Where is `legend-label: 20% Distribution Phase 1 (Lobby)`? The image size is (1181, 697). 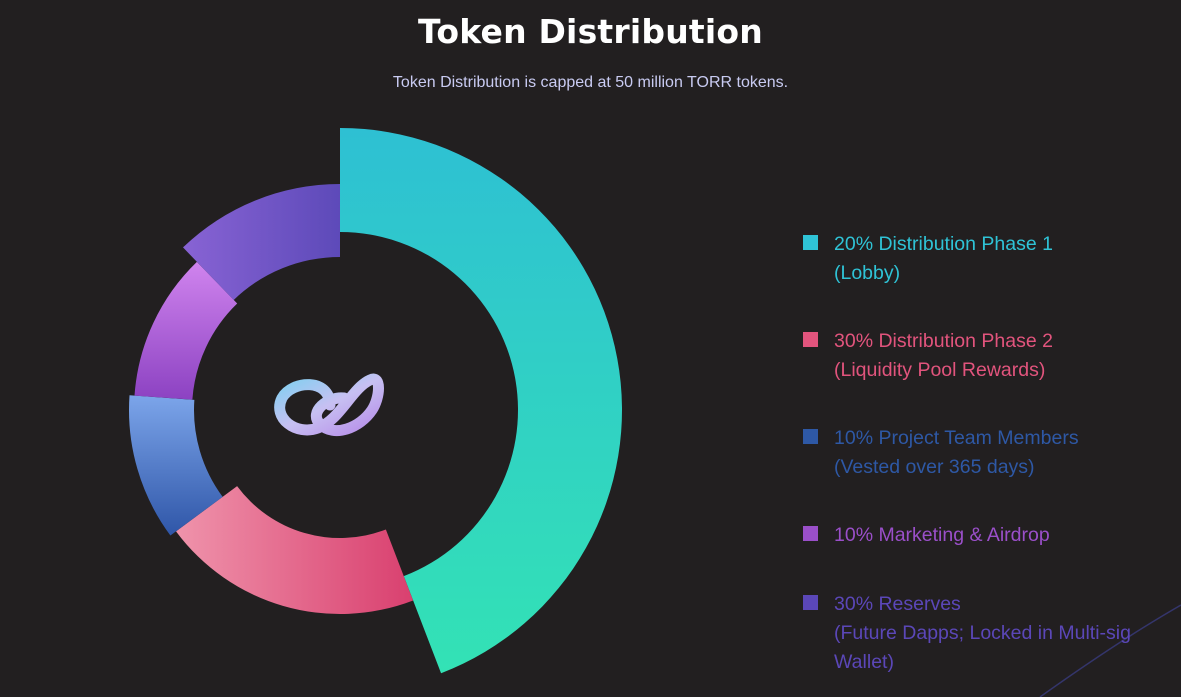 legend-label: 20% Distribution Phase 1 (Lobby) is located at coordinates (943, 258).